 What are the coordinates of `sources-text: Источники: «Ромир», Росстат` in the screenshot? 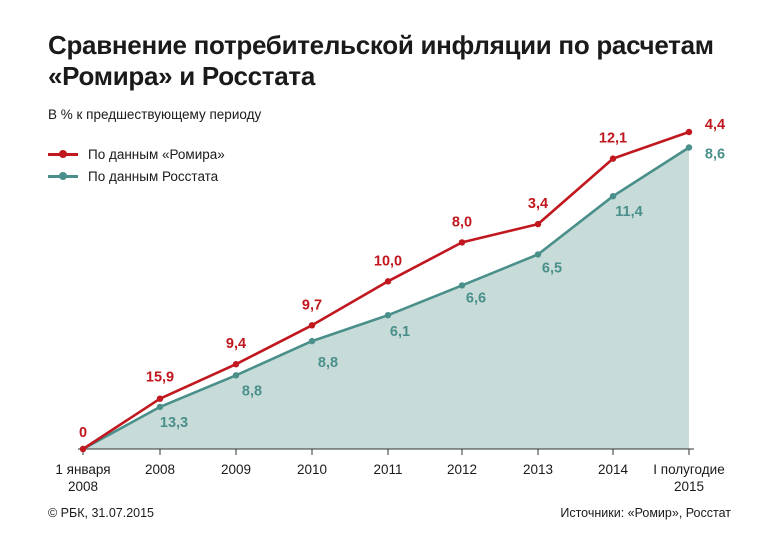 It's located at (645, 513).